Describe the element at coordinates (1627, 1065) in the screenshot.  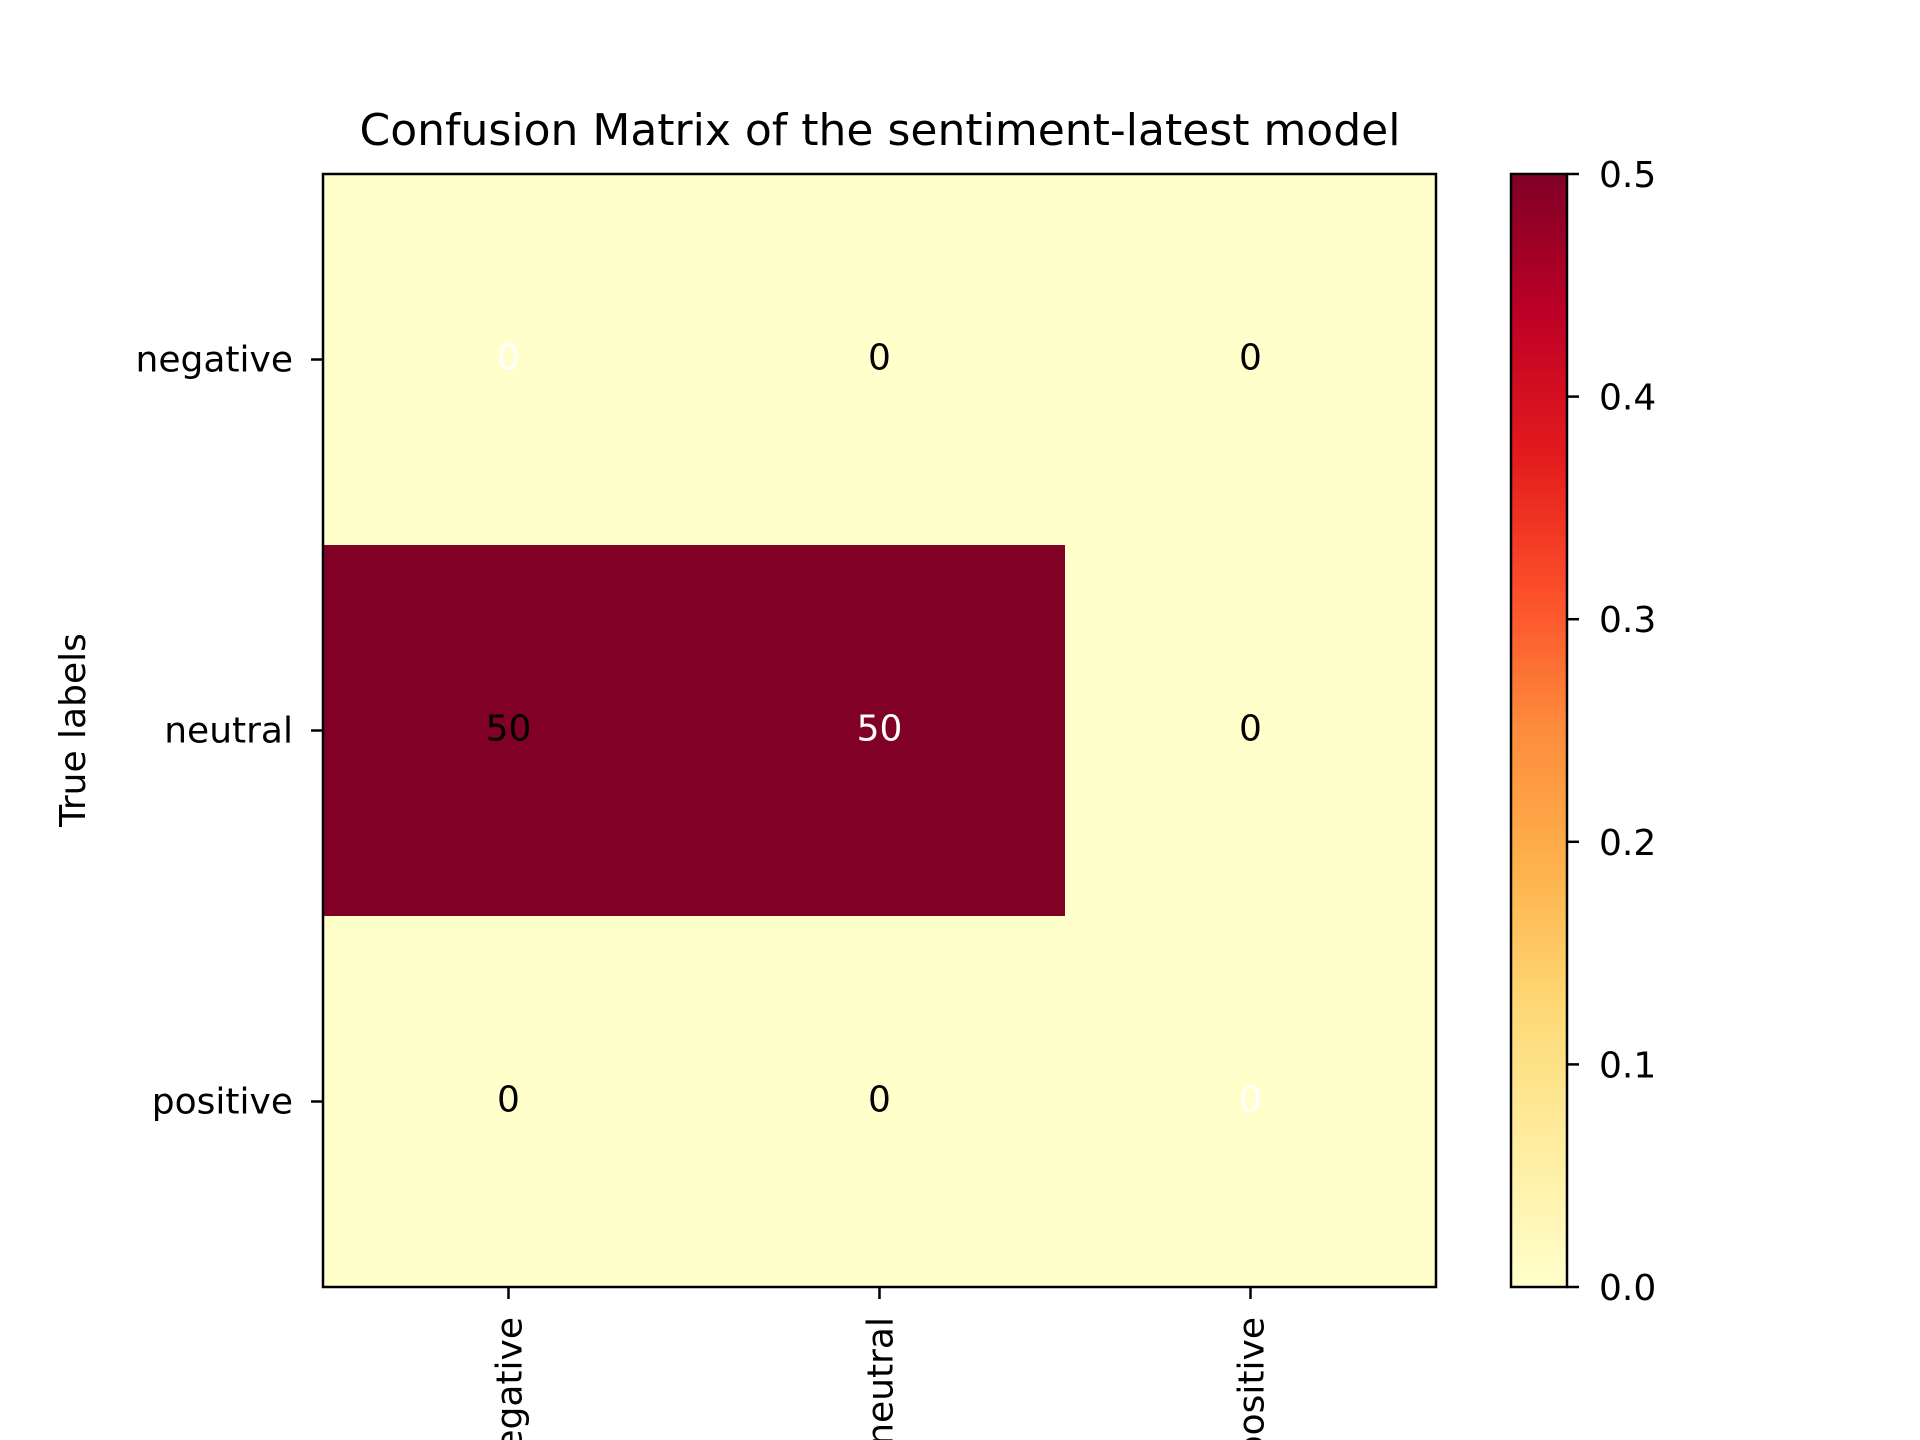
I see `colorbar-tick-label: 0.1` at that location.